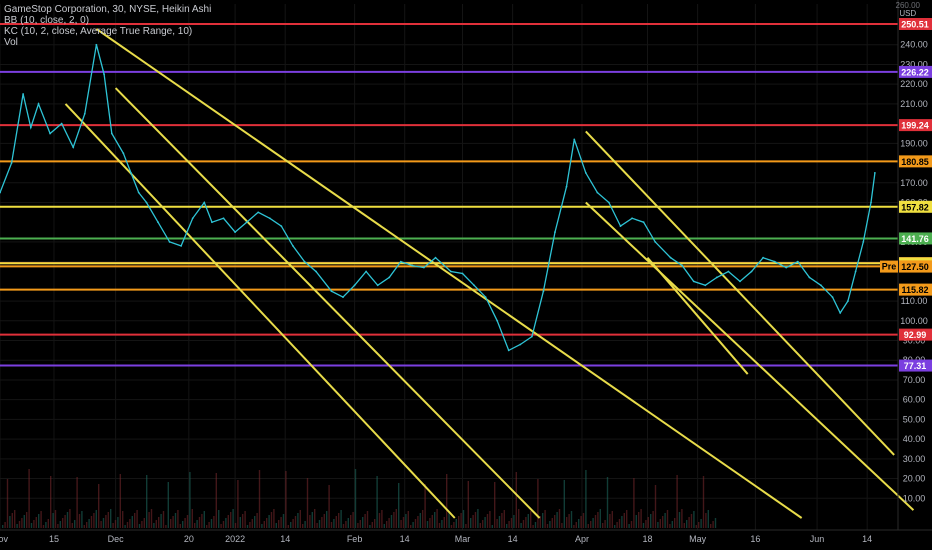 Image resolution: width=932 pixels, height=550 pixels. What do you see at coordinates (889, 266) in the screenshot?
I see `pre-badge` at bounding box center [889, 266].